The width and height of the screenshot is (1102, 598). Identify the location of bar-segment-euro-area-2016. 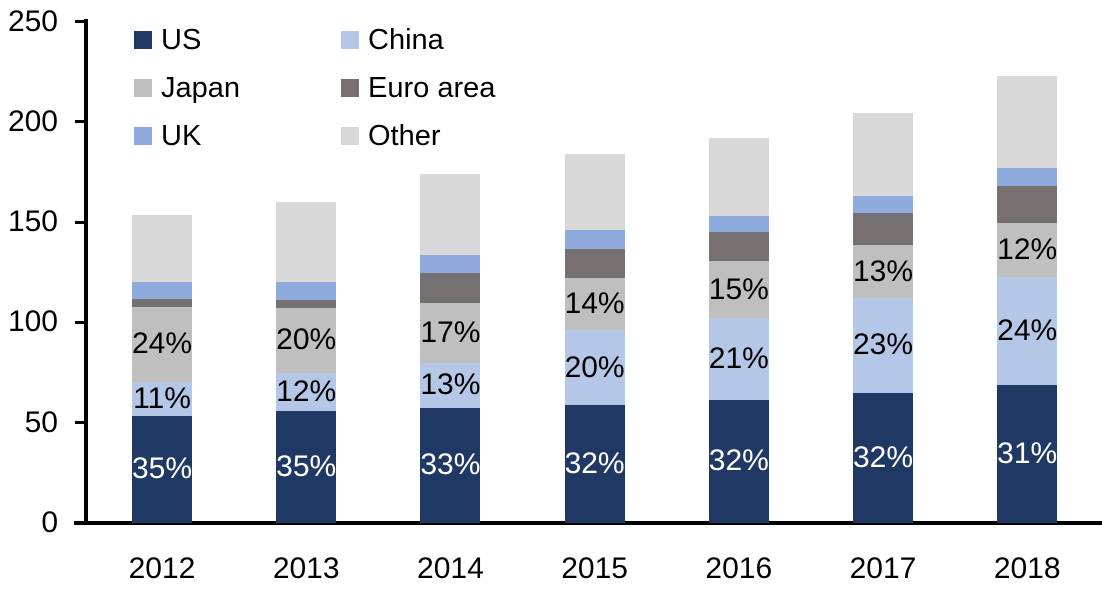
(738, 247).